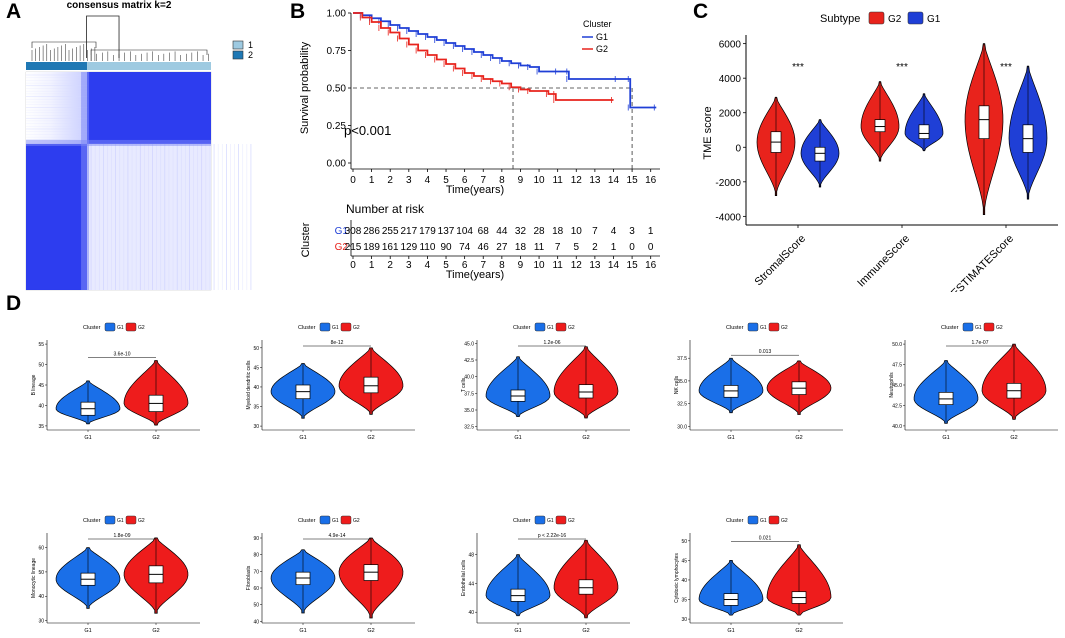  I want to click on risk-row-label-g2: G2, so click(342, 247).